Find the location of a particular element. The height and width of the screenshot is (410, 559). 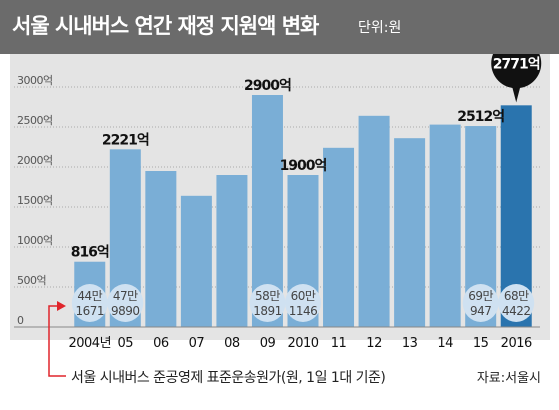

title-bar: 서울 시내버스 연간 재정 지원액 변화 단위:원 is located at coordinates (279, 27).